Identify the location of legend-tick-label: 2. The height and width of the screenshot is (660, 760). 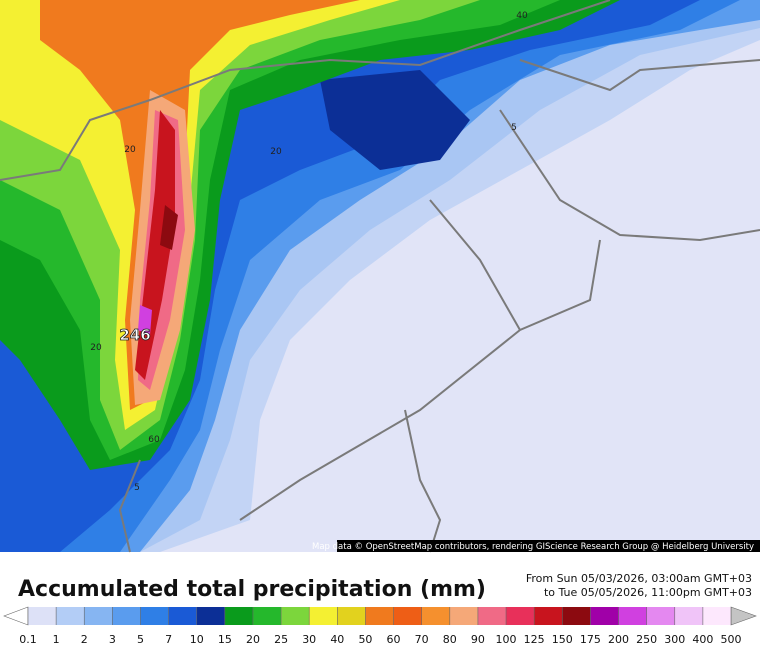
(84, 639).